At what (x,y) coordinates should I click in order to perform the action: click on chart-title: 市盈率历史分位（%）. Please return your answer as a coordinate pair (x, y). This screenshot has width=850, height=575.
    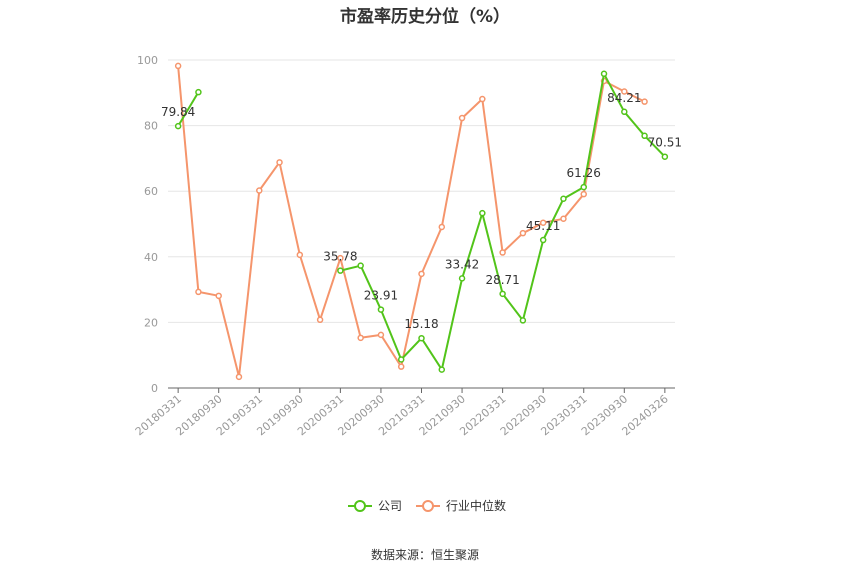
    Looking at the image, I should click on (425, 17).